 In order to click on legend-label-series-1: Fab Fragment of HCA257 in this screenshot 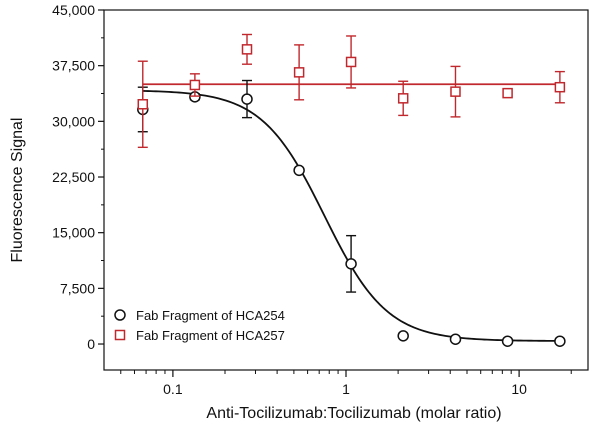, I will do `click(210, 335)`.